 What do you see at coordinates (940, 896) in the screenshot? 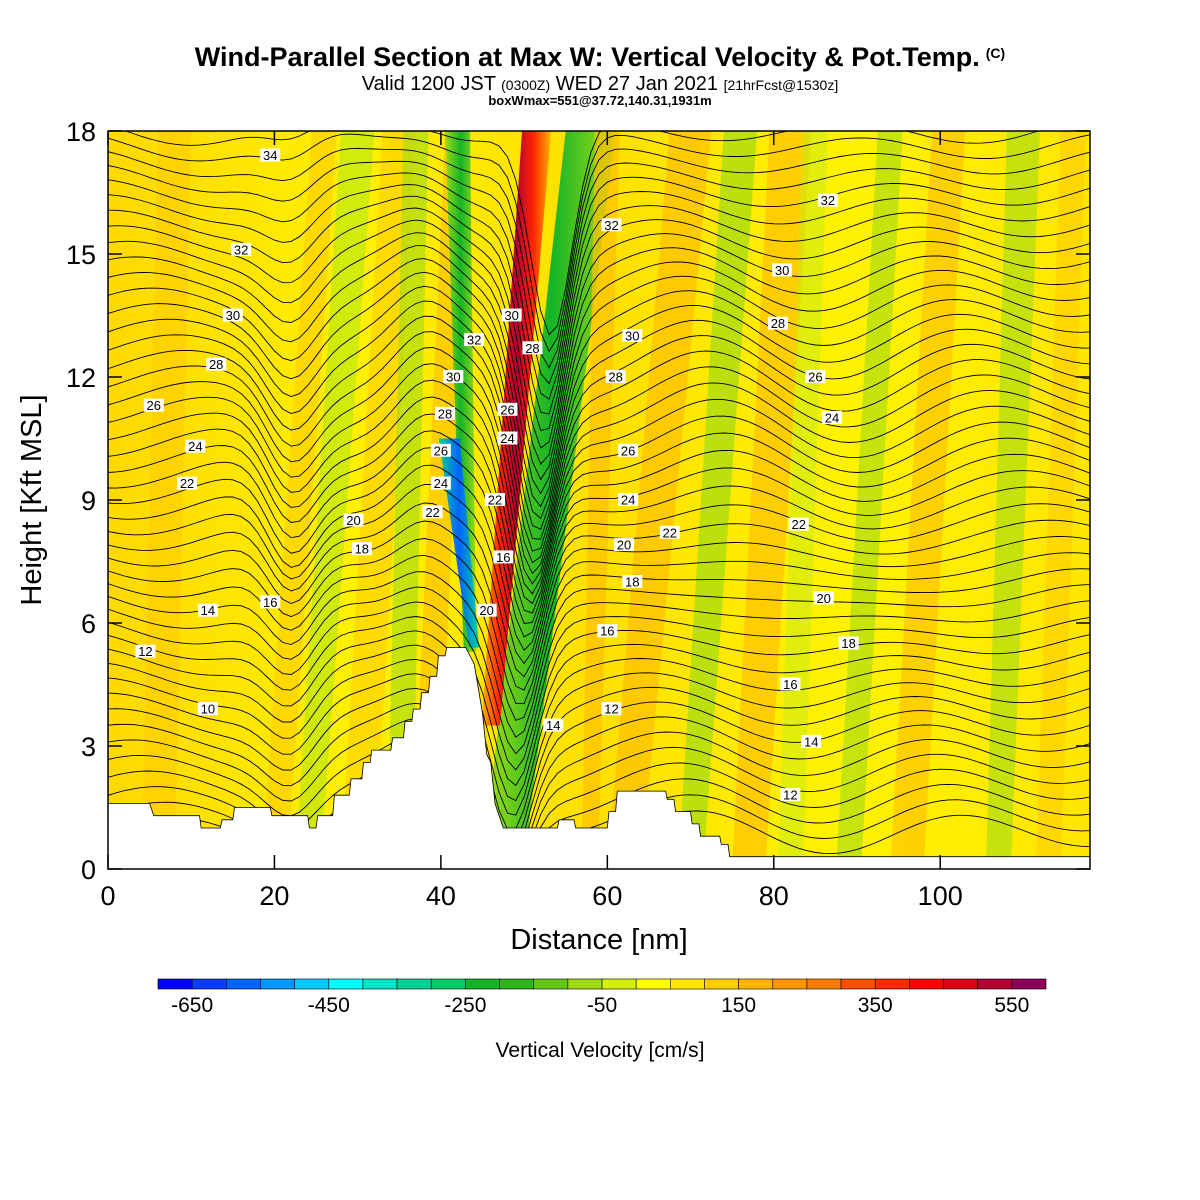
I see `x-tick-label: 100` at bounding box center [940, 896].